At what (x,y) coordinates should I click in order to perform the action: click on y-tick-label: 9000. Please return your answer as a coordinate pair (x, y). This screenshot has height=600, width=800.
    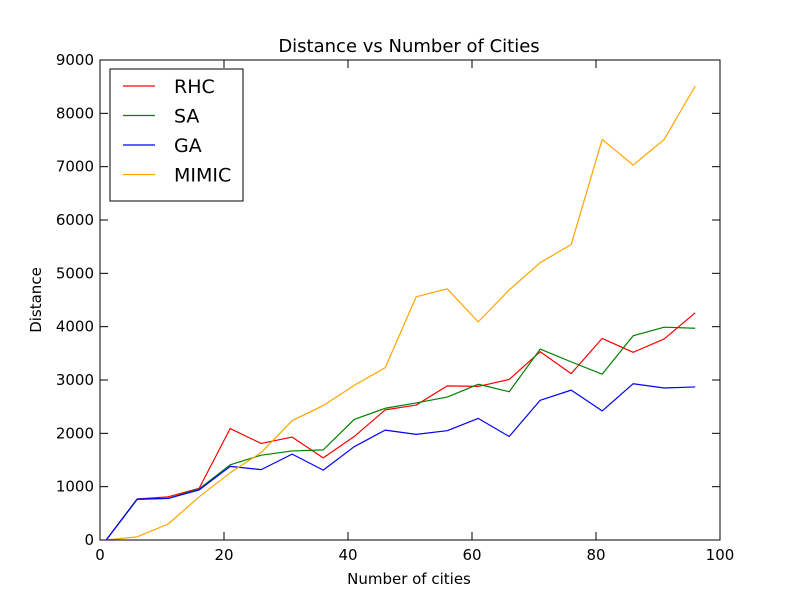
    Looking at the image, I should click on (75, 60).